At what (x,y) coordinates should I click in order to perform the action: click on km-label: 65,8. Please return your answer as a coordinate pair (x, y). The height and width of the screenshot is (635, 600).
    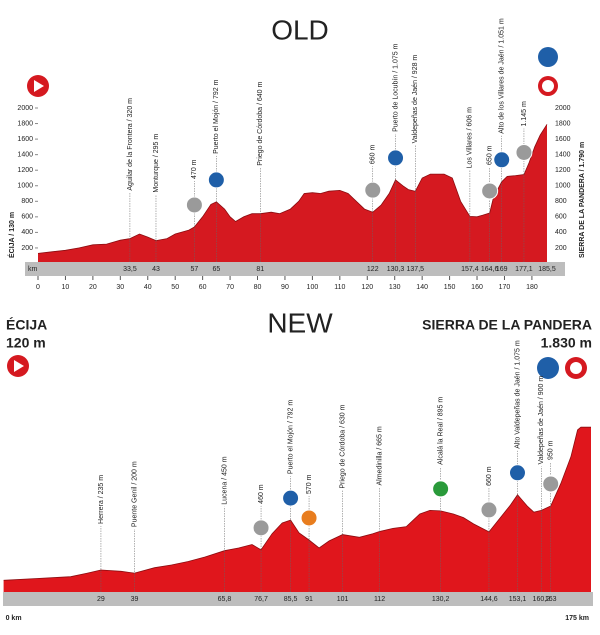
    Looking at the image, I should click on (225, 599).